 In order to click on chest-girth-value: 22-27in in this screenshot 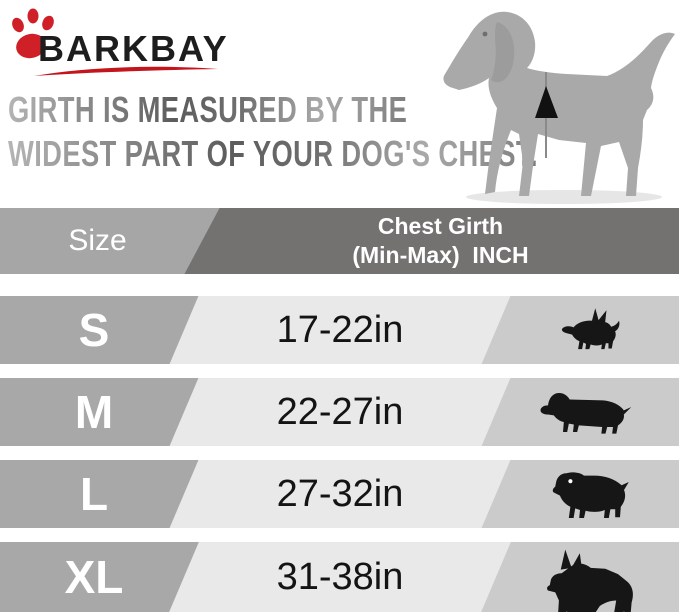, I will do `click(340, 411)`.